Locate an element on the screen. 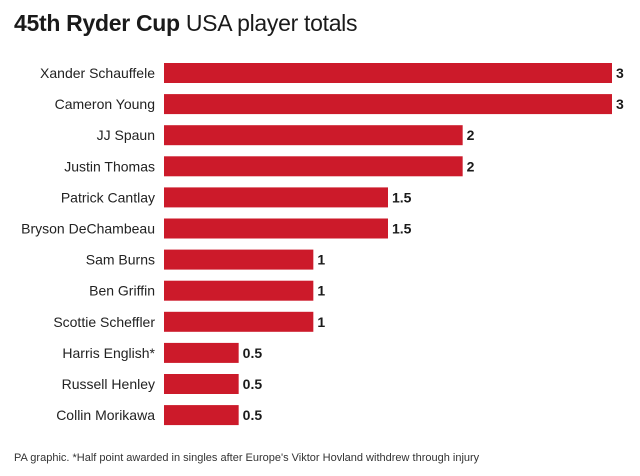 Image resolution: width=640 pixels, height=476 pixels. category-label: Justin Thomas is located at coordinates (109, 166).